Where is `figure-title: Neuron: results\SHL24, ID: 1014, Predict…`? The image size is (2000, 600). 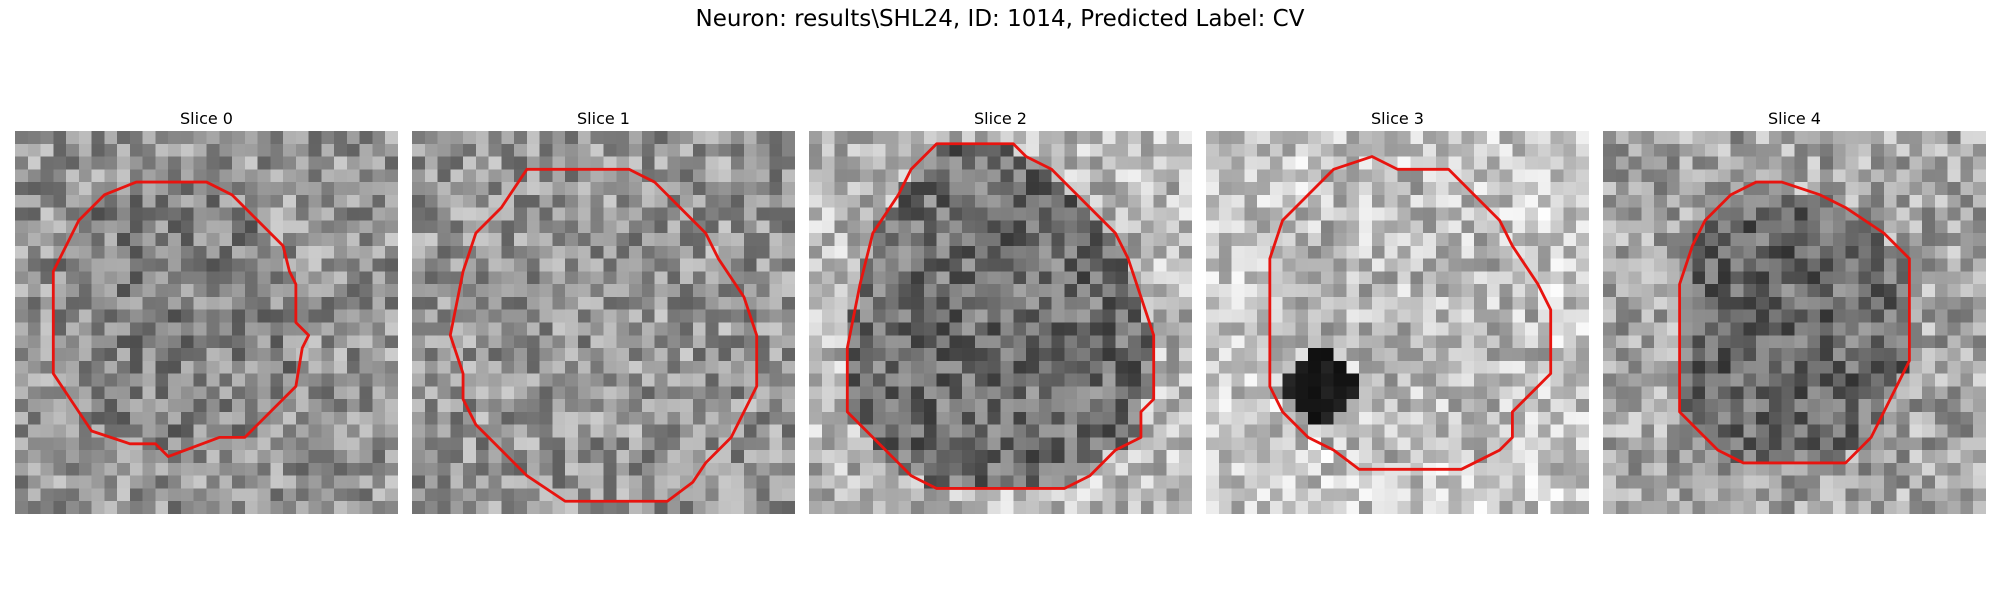 figure-title: Neuron: results\SHL24, ID: 1014, Predict… is located at coordinates (1000, 19).